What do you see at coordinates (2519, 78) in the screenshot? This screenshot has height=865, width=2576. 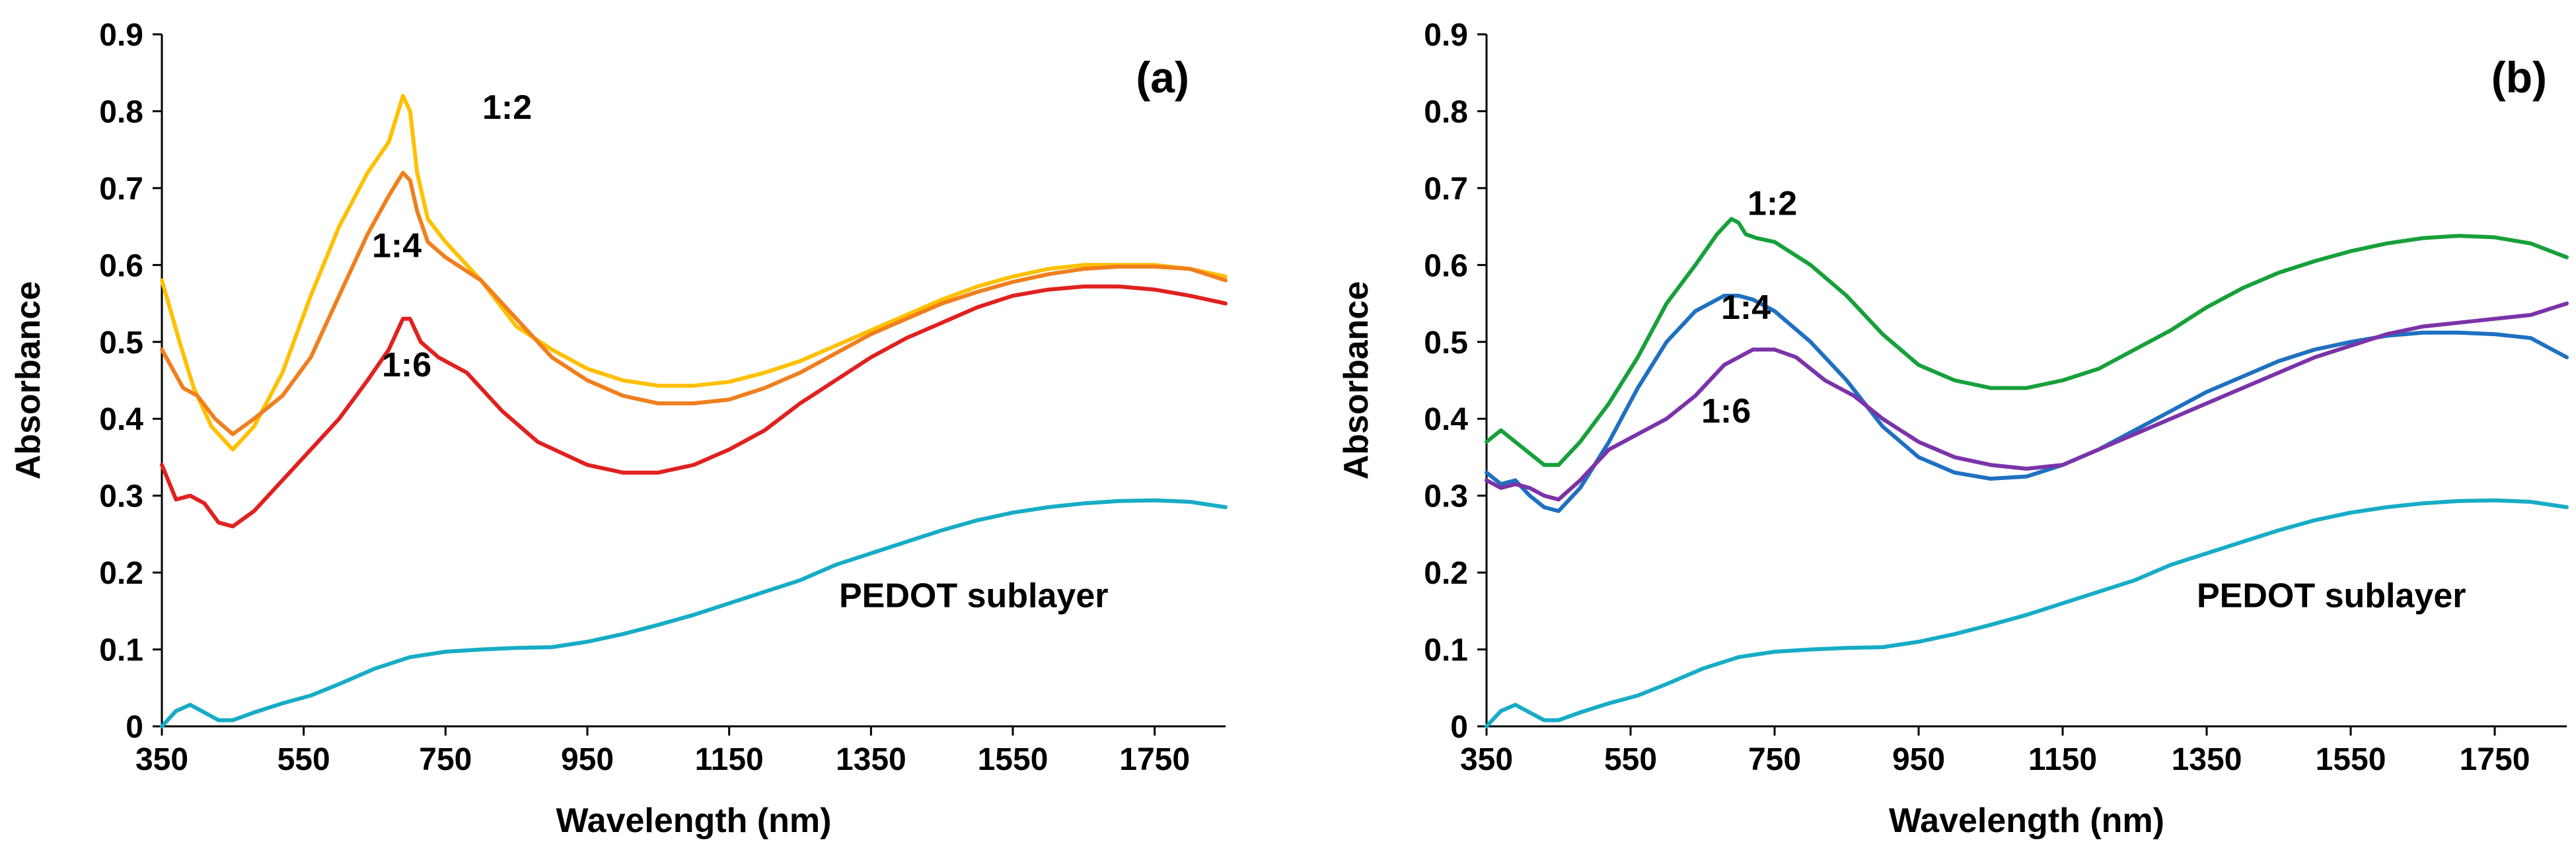 I see `panel-label: (b)` at bounding box center [2519, 78].